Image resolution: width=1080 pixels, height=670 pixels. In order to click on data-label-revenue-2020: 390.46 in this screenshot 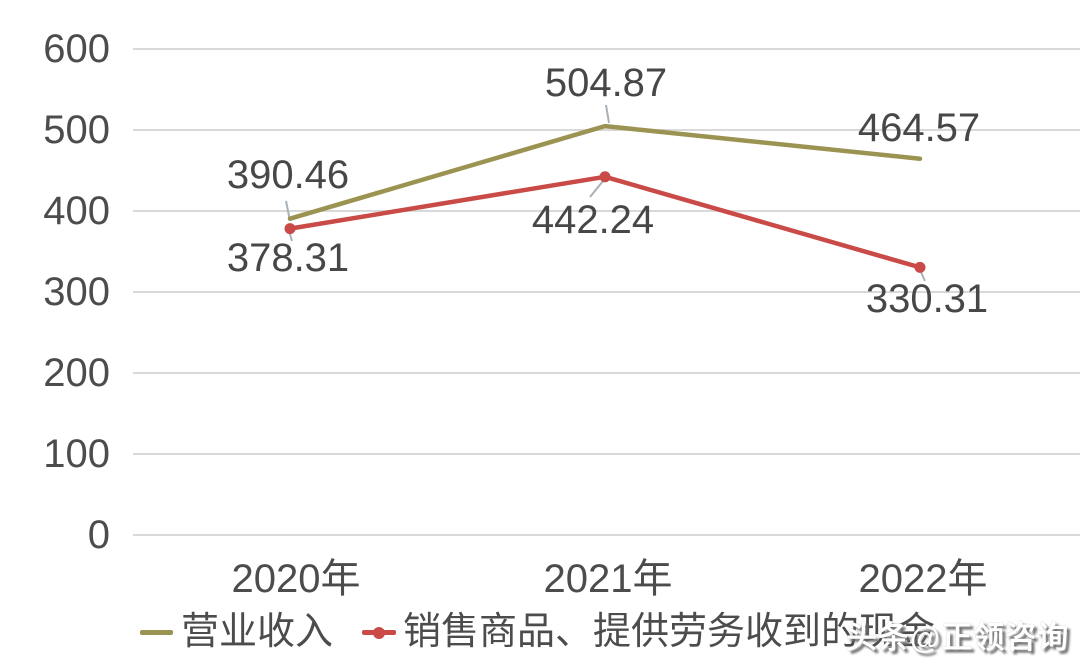, I will do `click(288, 175)`.